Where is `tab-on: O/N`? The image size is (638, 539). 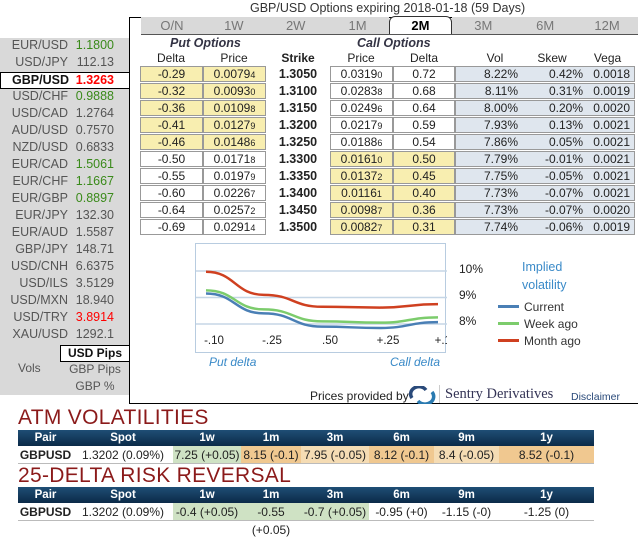
tab-on: O/N is located at coordinates (172, 25).